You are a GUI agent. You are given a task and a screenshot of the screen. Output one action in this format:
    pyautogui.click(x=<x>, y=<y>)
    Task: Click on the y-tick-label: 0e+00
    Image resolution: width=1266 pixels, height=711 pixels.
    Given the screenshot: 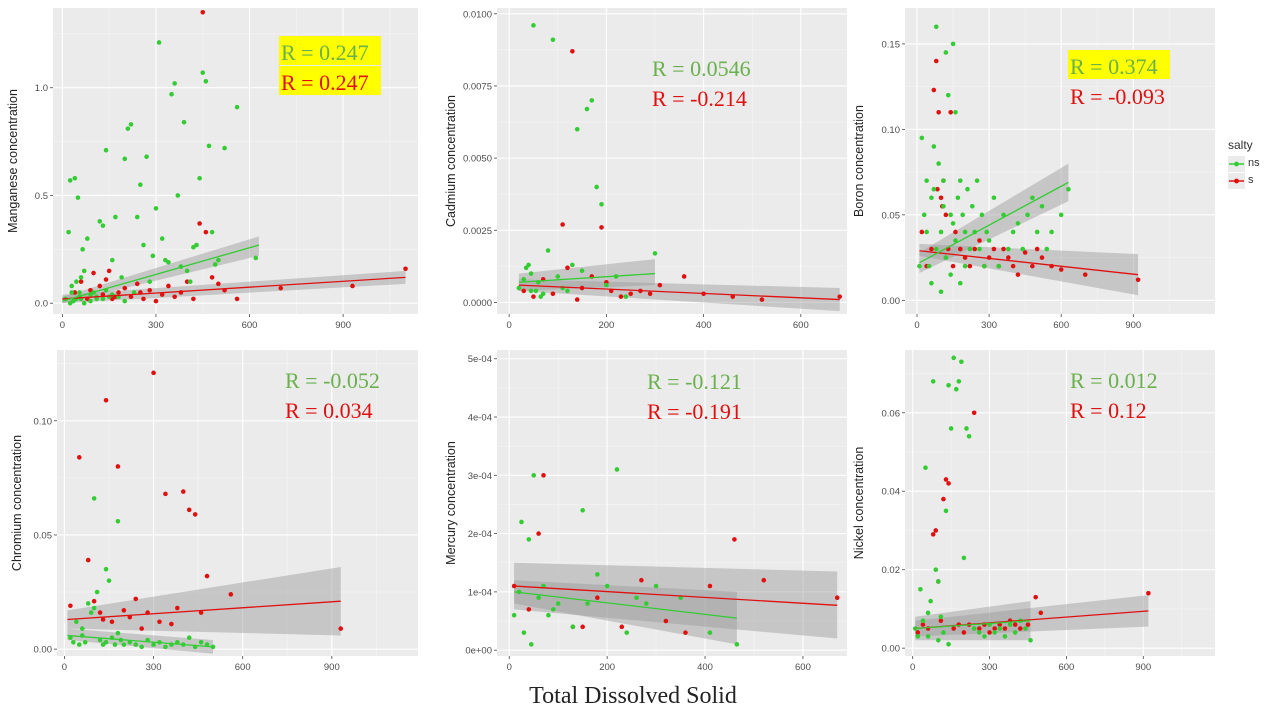 What is the action you would take?
    pyautogui.click(x=478, y=651)
    